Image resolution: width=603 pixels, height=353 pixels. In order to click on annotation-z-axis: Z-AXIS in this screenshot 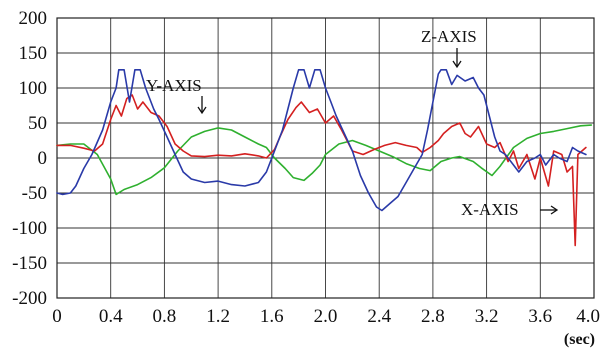, I will do `click(449, 36)`.